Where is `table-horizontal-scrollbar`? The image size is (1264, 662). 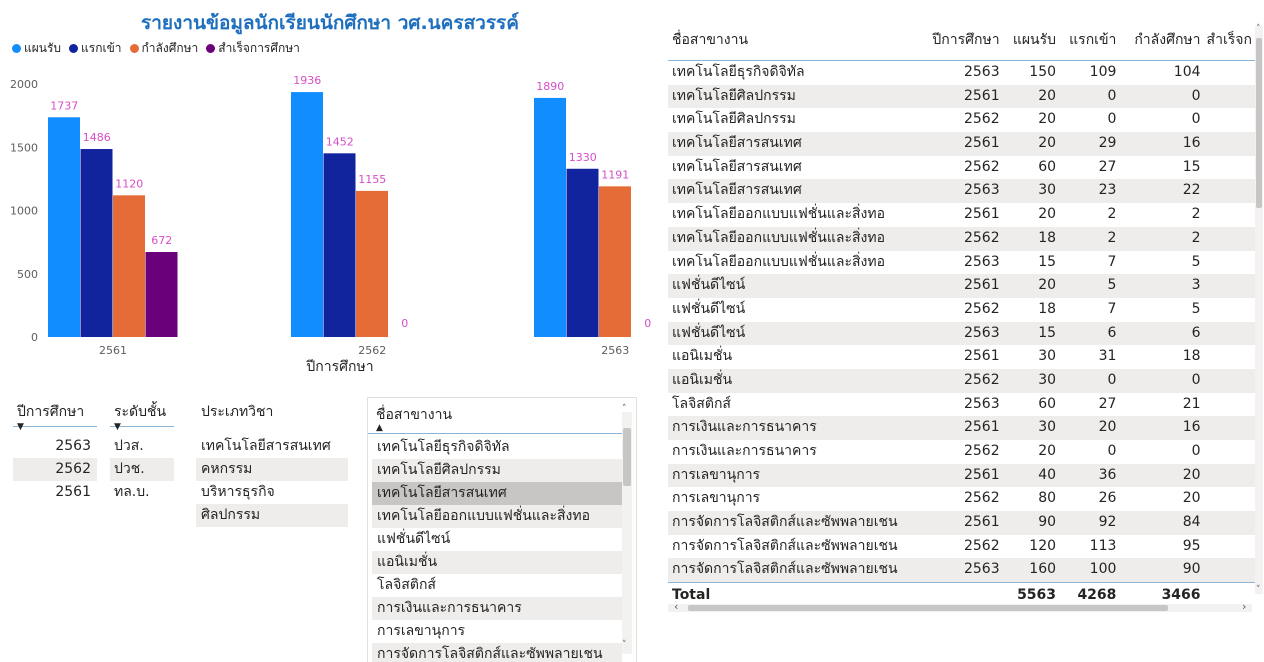 table-horizontal-scrollbar is located at coordinates (960, 608).